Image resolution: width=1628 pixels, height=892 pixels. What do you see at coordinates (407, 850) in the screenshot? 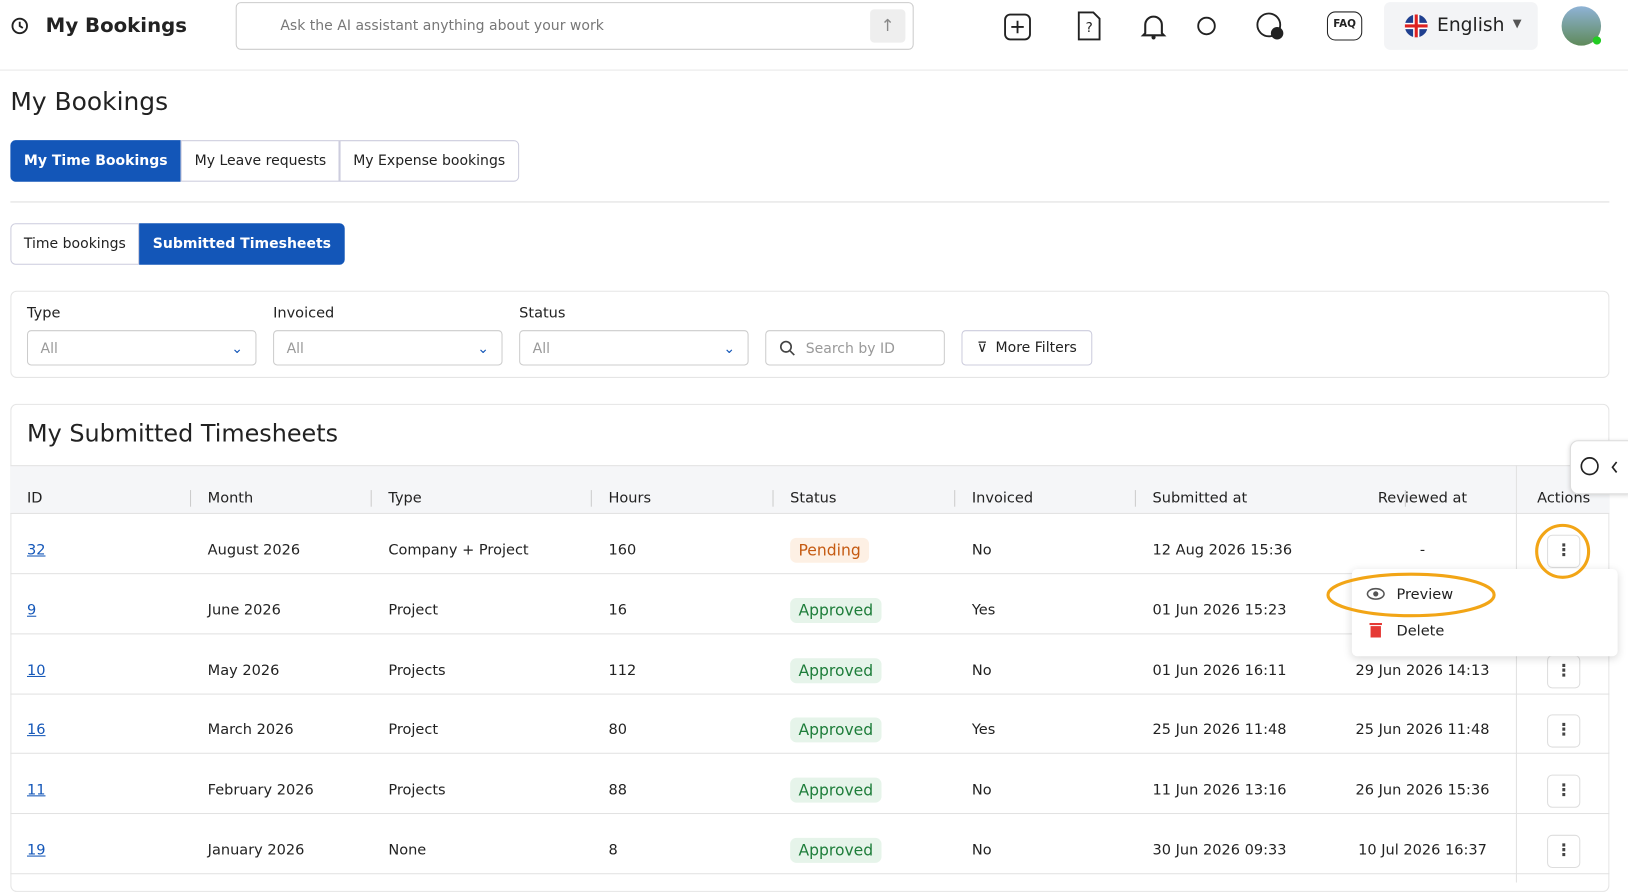
I see `cell: None` at bounding box center [407, 850].